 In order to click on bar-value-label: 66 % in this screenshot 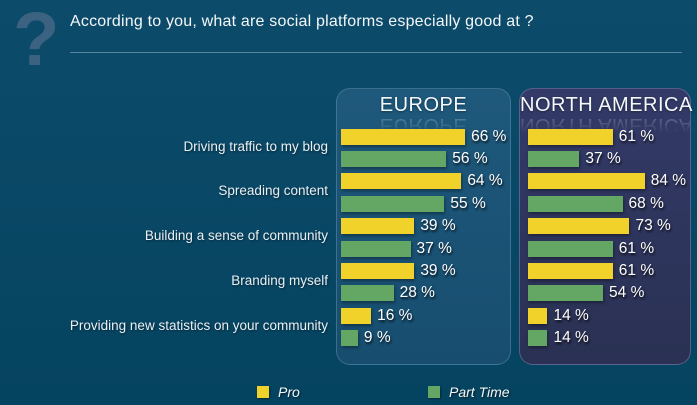, I will do `click(489, 136)`.